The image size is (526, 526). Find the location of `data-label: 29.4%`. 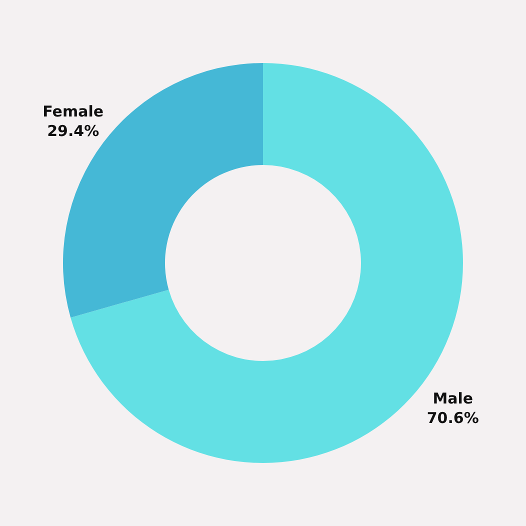

data-label: 29.4% is located at coordinates (73, 131).